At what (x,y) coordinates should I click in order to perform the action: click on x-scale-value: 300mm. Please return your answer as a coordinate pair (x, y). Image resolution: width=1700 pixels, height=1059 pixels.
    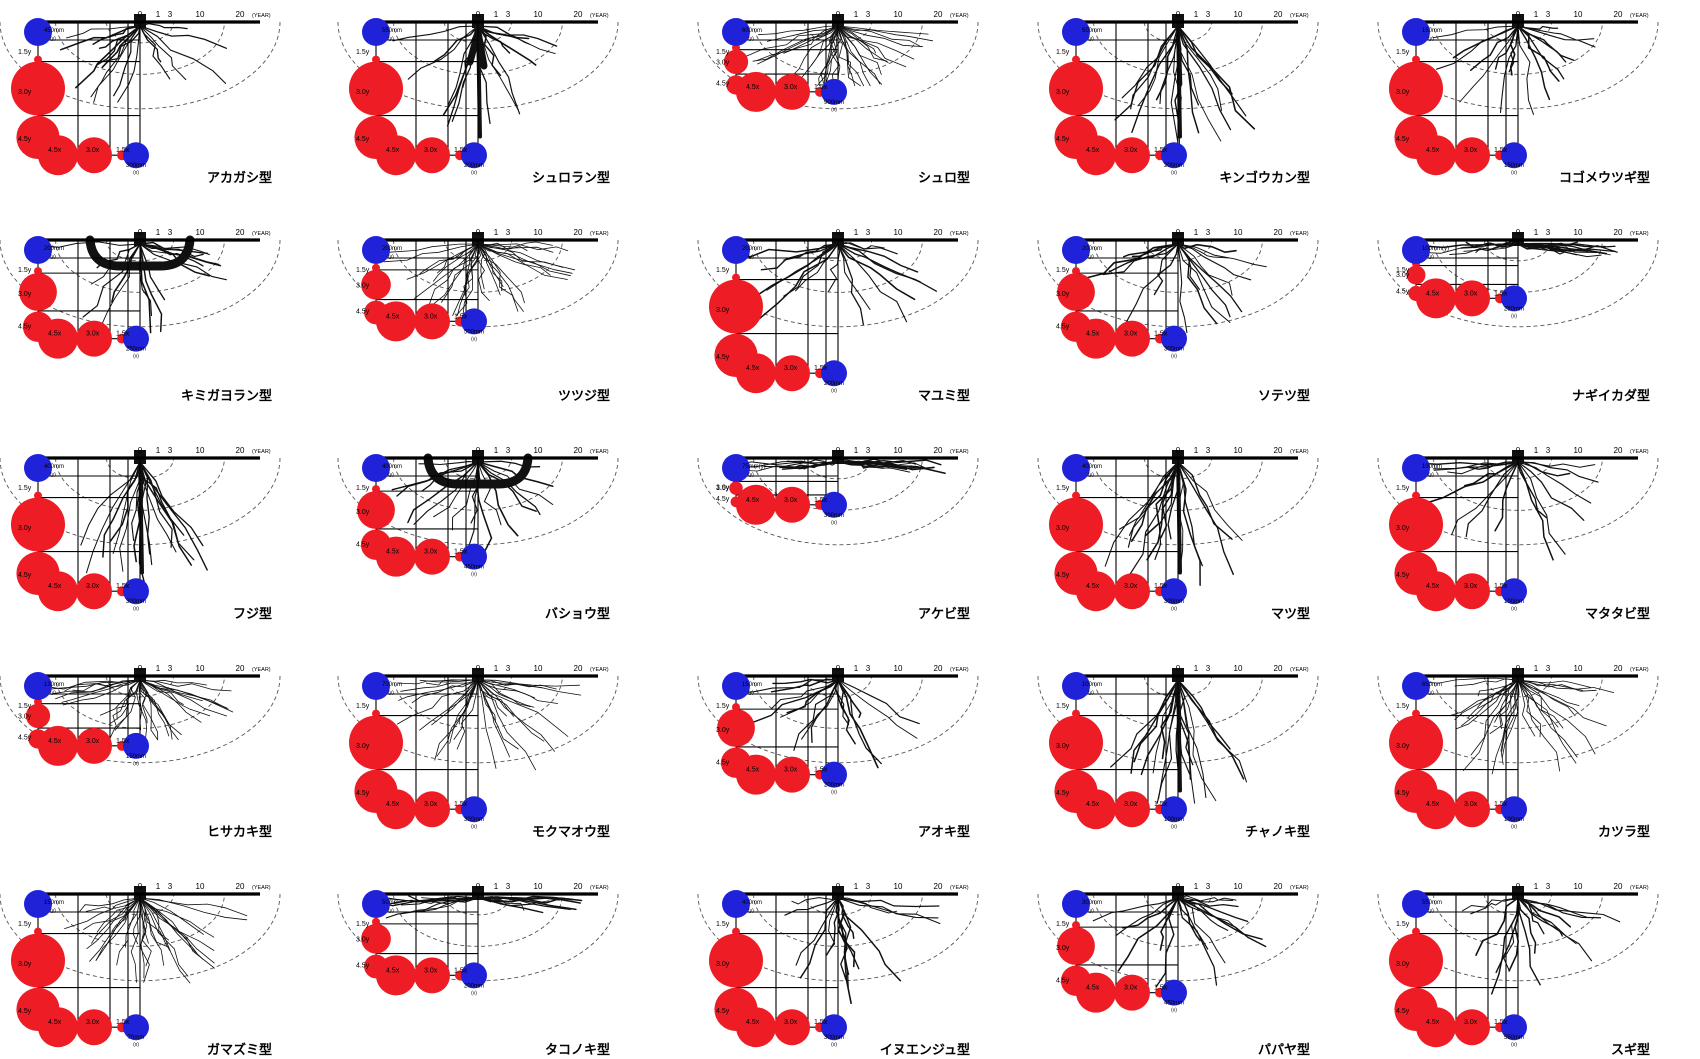
    Looking at the image, I should click on (834, 516).